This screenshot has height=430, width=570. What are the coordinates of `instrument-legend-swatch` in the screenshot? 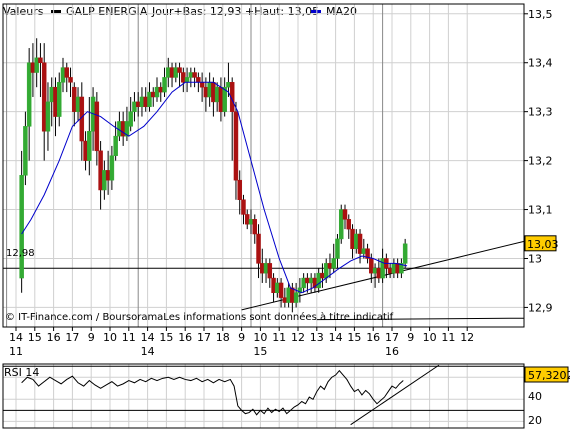 It's located at (56, 11).